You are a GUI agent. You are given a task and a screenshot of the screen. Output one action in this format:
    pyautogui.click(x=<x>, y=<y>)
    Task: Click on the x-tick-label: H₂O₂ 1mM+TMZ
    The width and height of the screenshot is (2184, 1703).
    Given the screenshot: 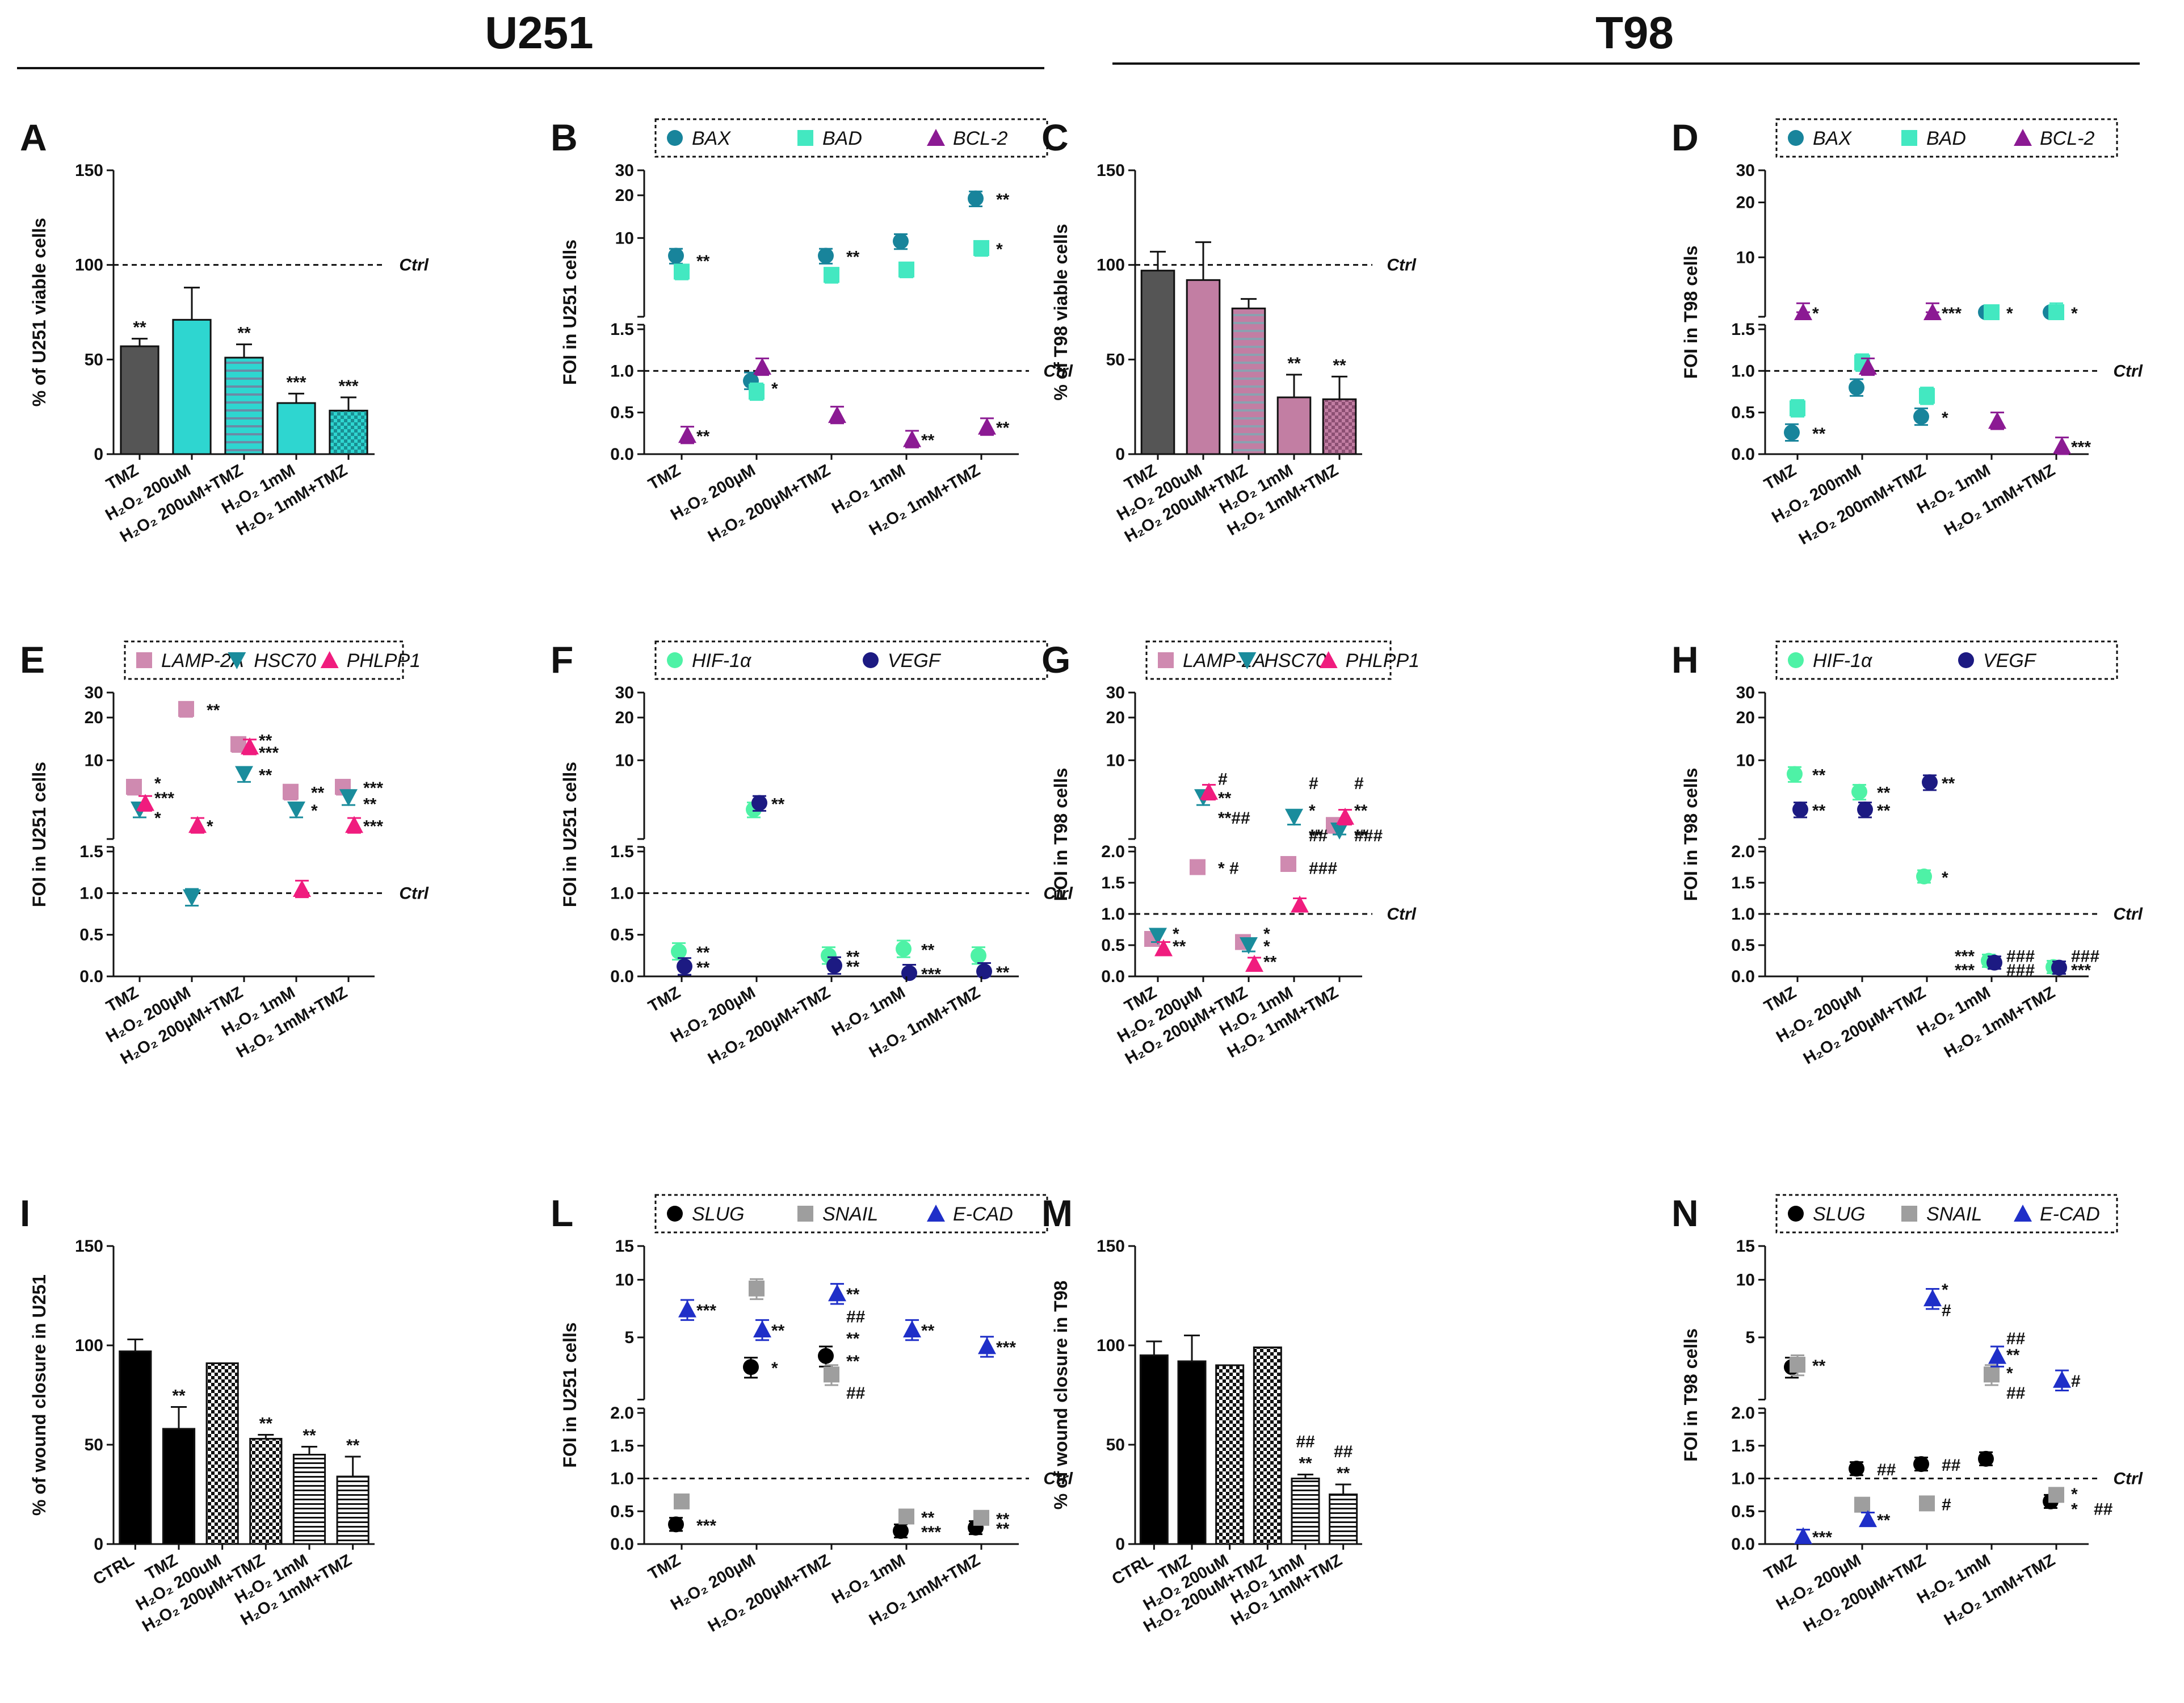 What is the action you would take?
    pyautogui.click(x=1999, y=1022)
    